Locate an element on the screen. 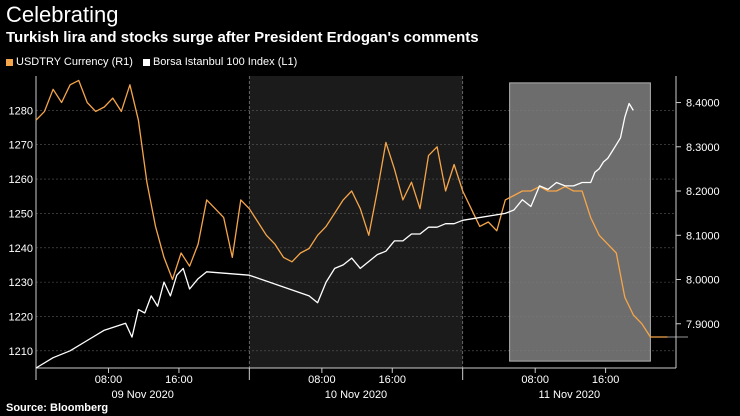 Image resolution: width=740 pixels, height=416 pixels. y-right-tick-label: 8.2000 is located at coordinates (703, 192).